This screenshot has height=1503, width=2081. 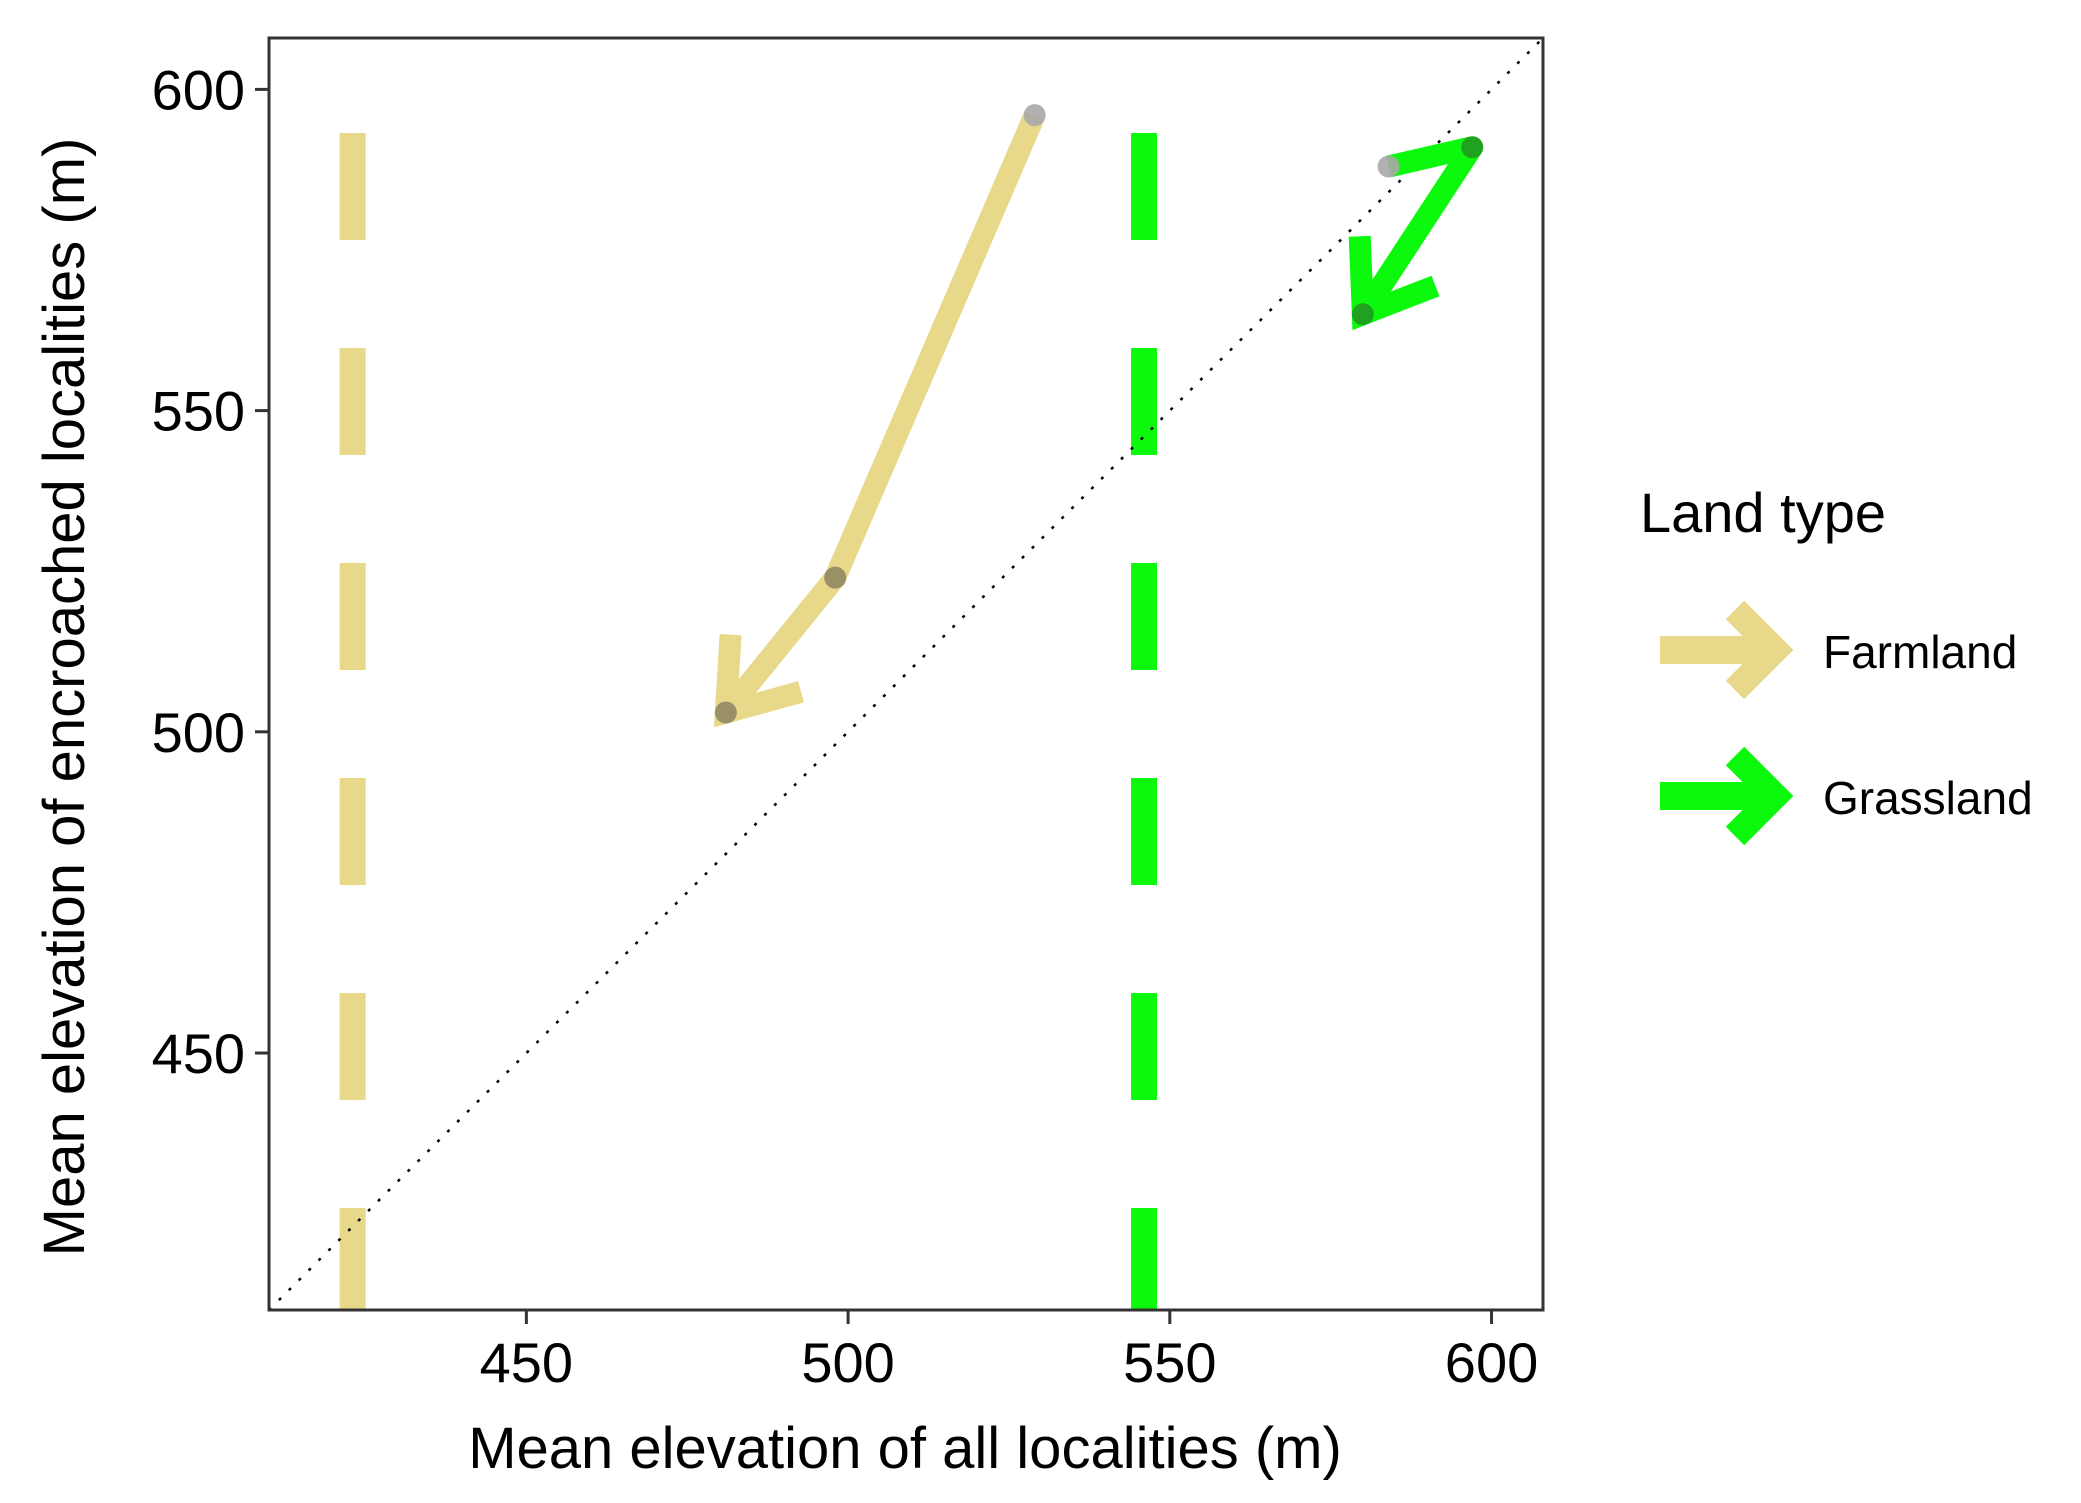 I want to click on series-path-farmland, so click(x=881, y=415).